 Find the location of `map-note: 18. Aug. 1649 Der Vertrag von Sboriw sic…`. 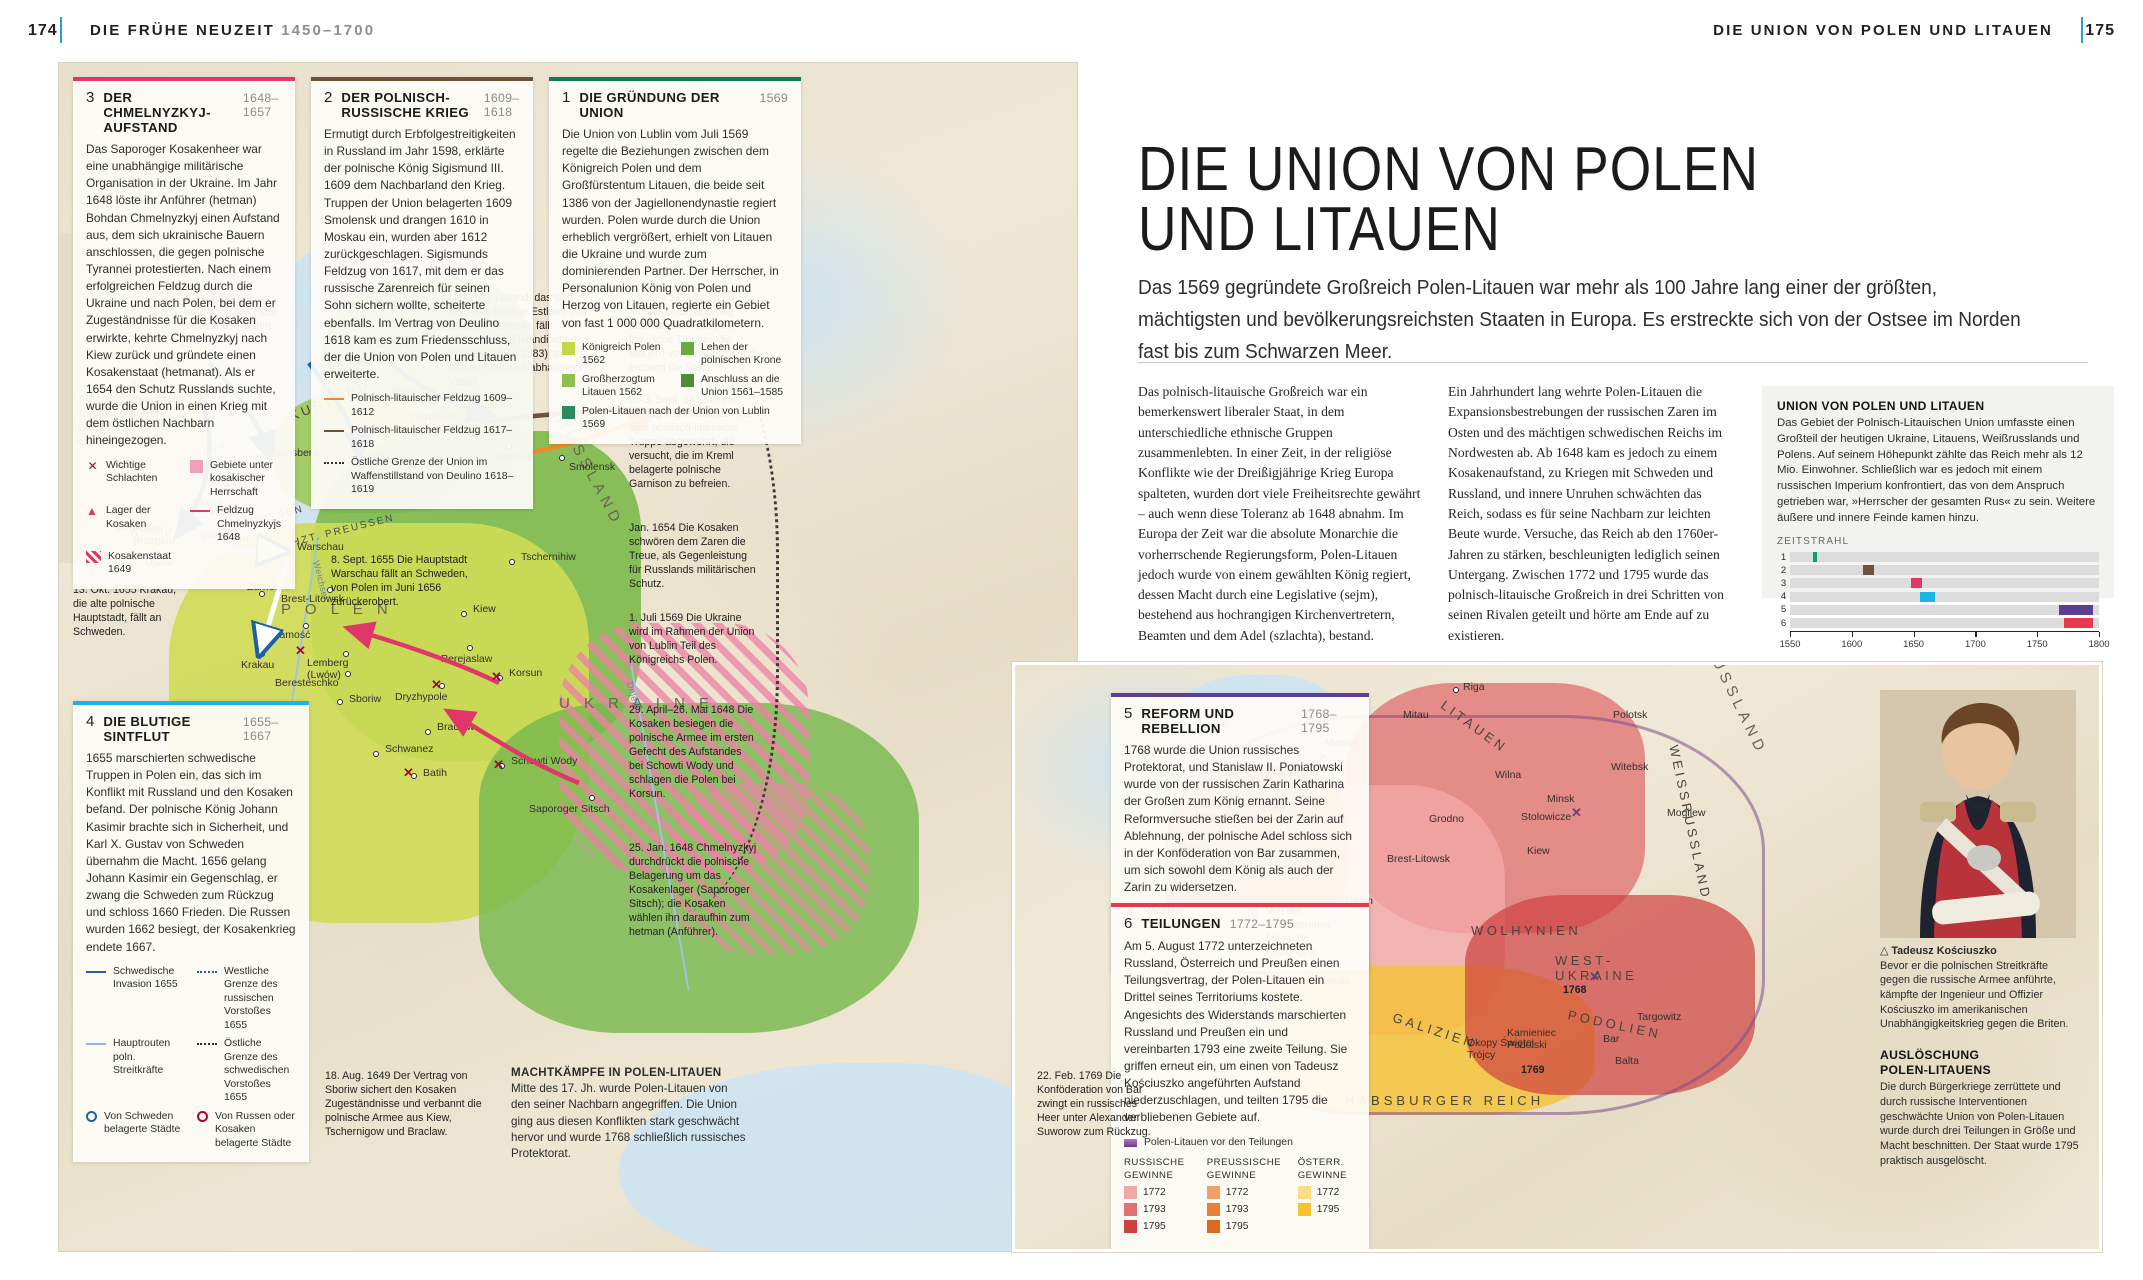

map-note: 18. Aug. 1649 Der Vertrag von Sboriw sic… is located at coordinates (403, 1104).